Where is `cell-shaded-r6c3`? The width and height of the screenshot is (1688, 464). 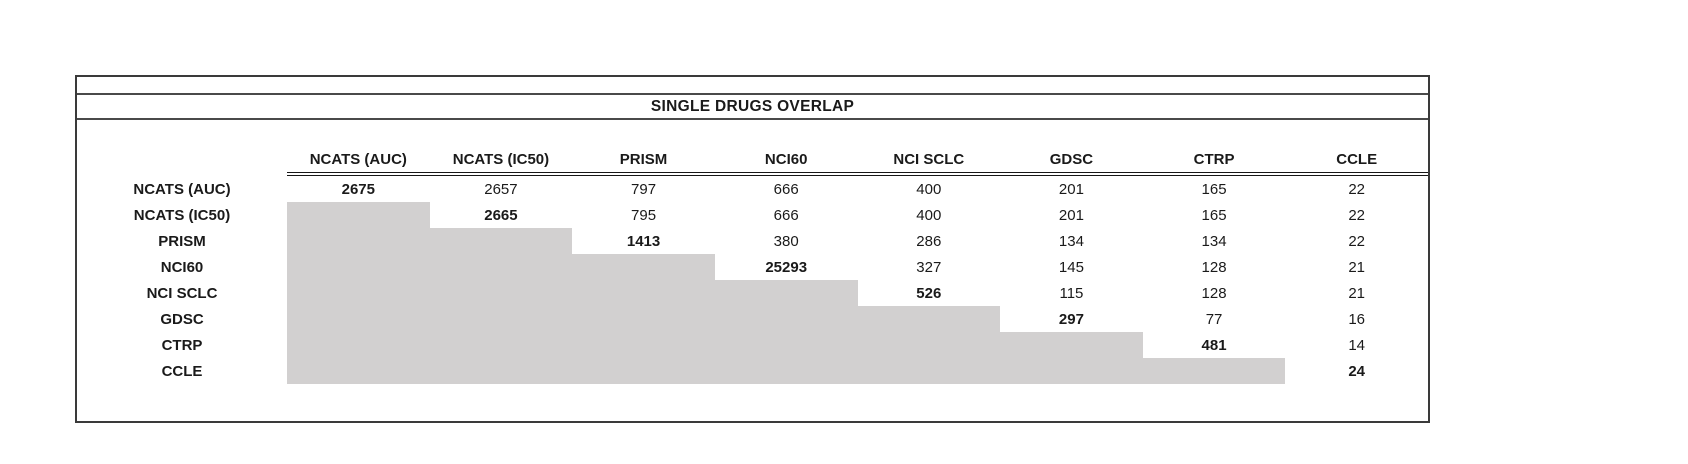
cell-shaded-r6c3 is located at coordinates (643, 319).